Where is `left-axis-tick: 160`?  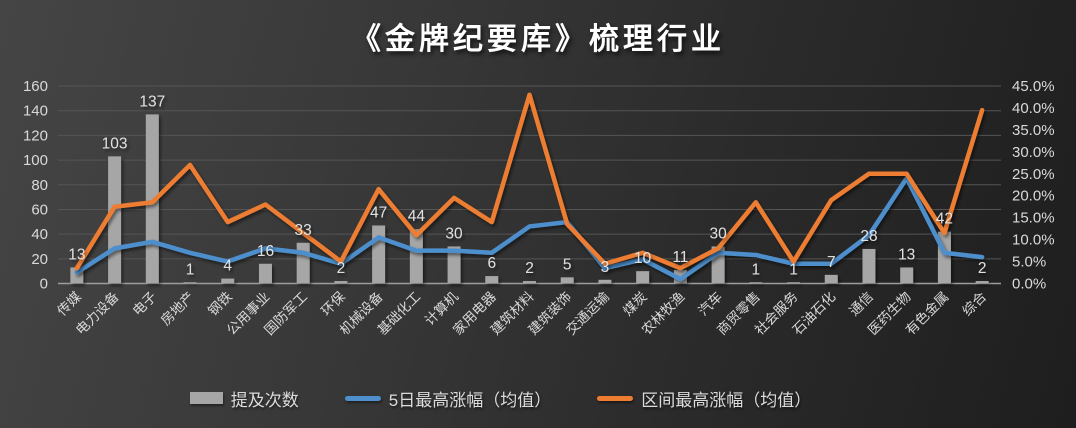
left-axis-tick: 160 is located at coordinates (35, 86).